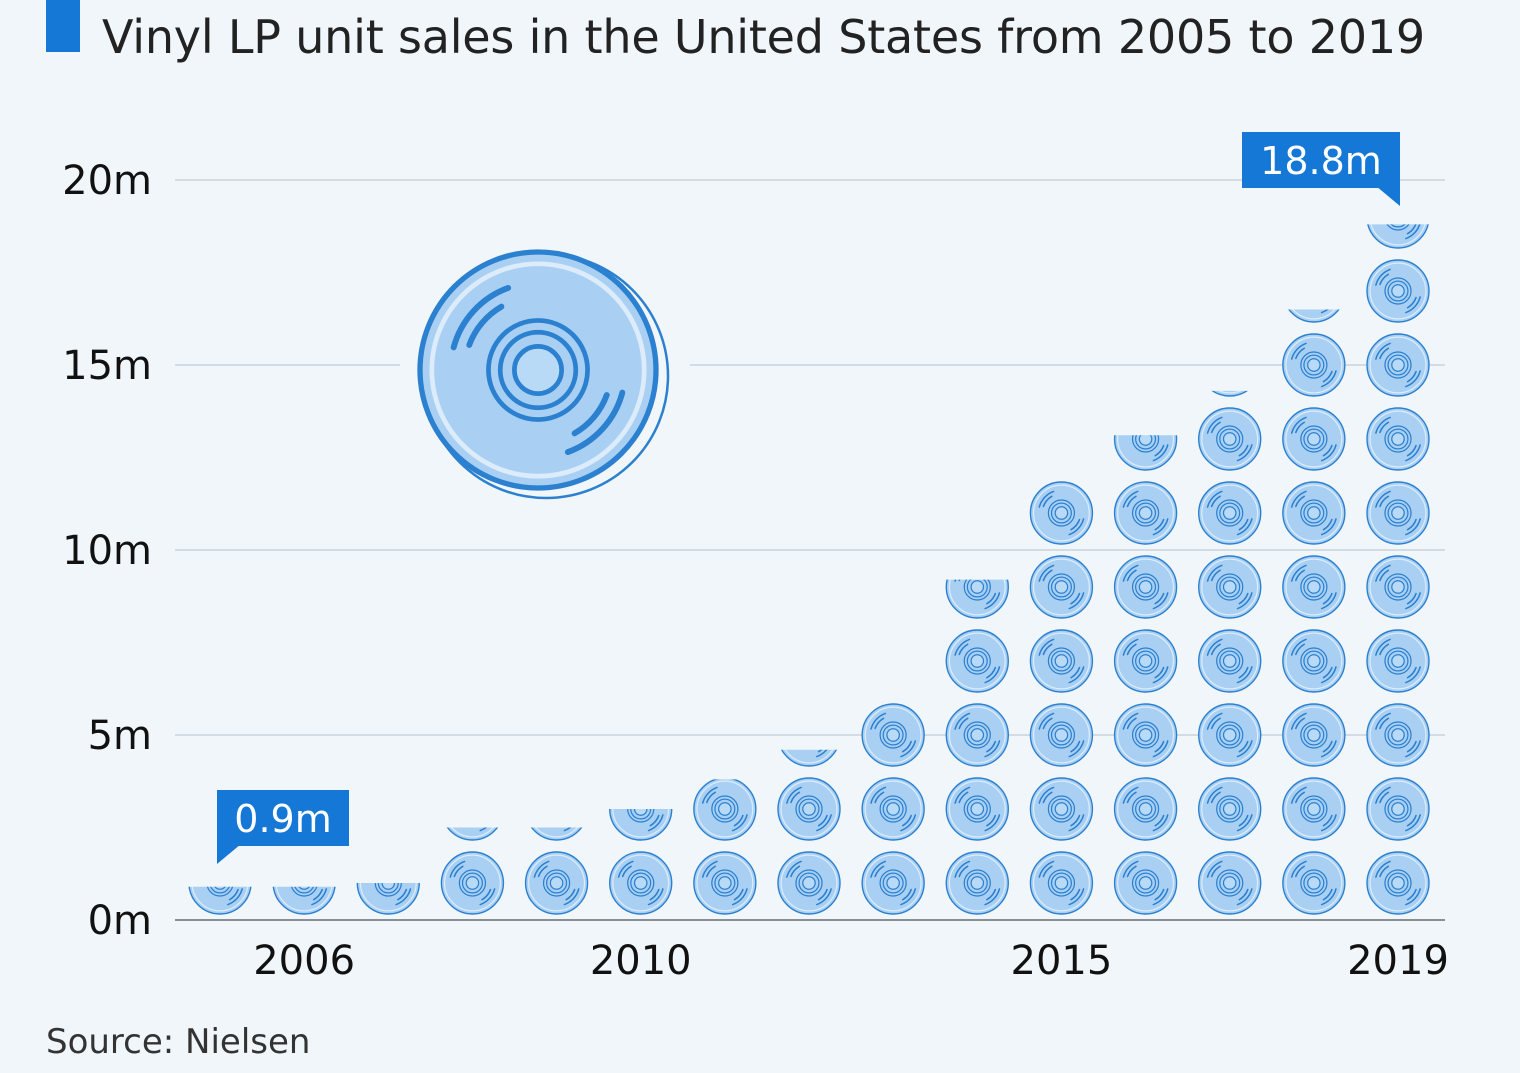 This screenshot has width=1520, height=1073. I want to click on x-tick-label: 2010, so click(641, 961).